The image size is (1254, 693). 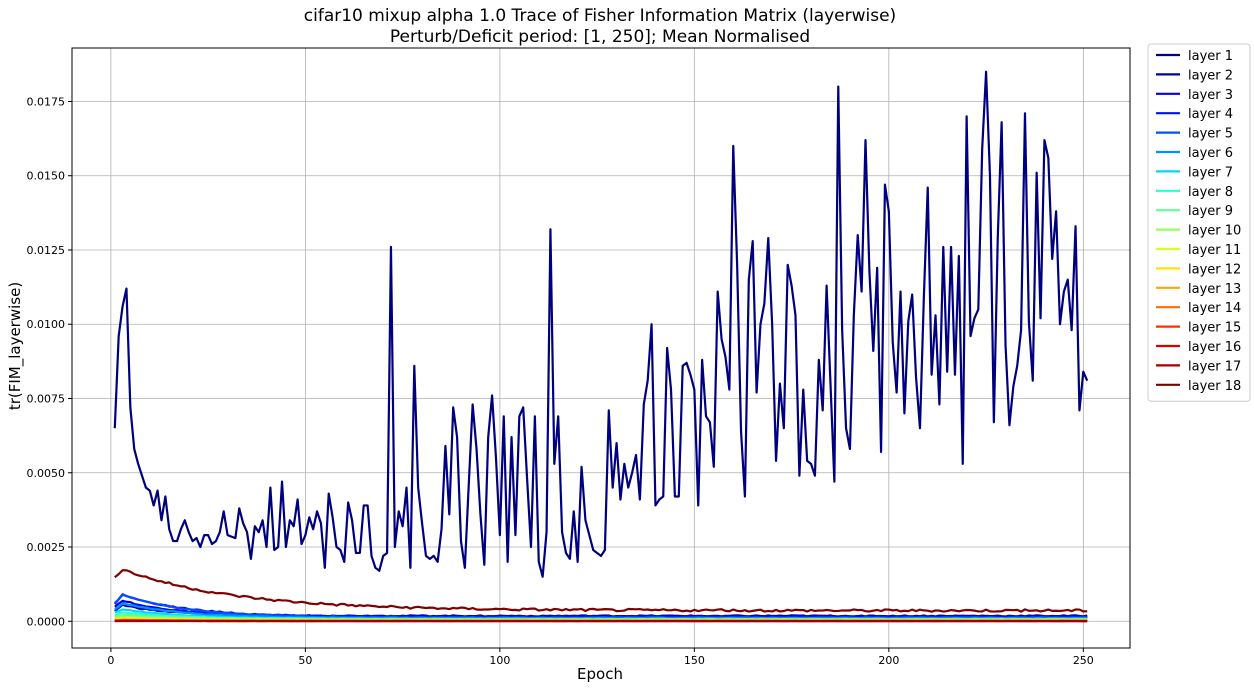 I want to click on y-tick-label: 0.0175, so click(x=46, y=101).